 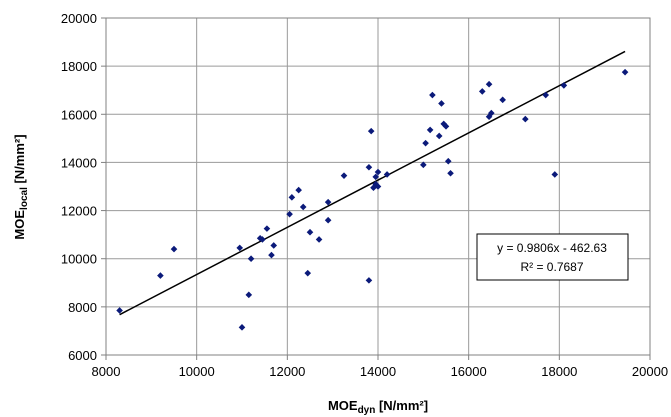 I want to click on y-tick-label: 20000, so click(x=79, y=18).